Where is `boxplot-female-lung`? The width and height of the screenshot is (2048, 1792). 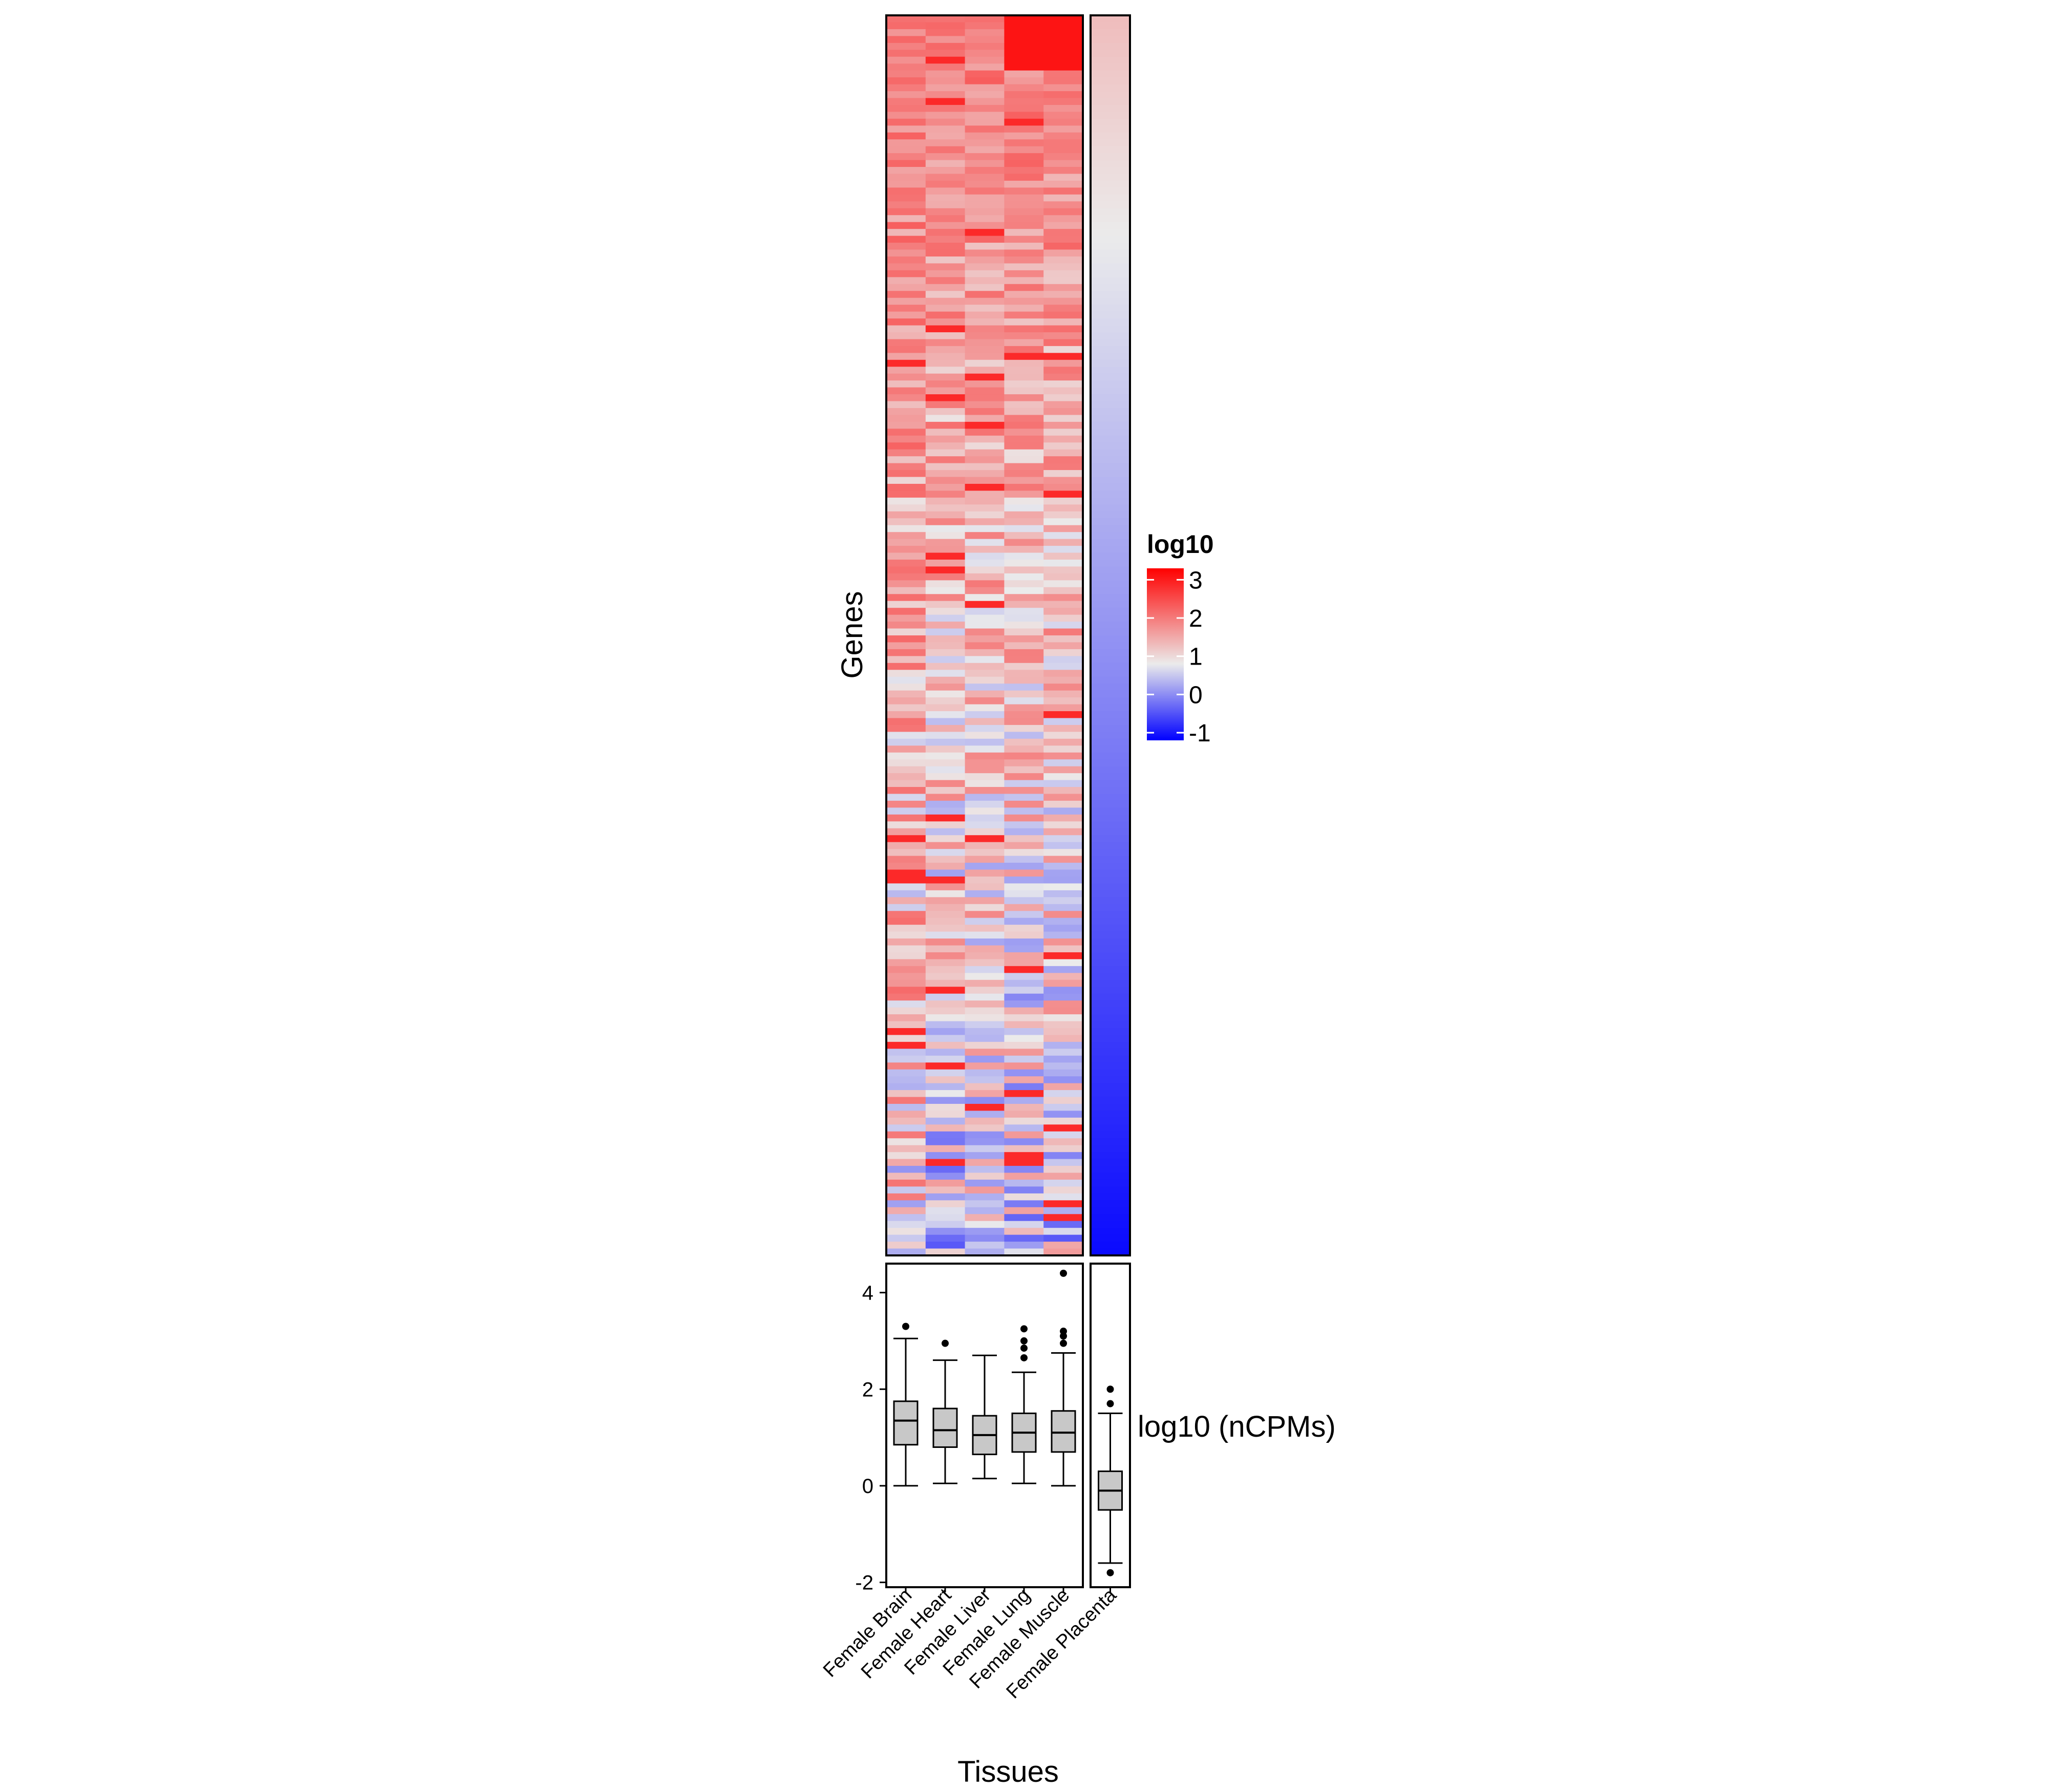 boxplot-female-lung is located at coordinates (1024, 1404).